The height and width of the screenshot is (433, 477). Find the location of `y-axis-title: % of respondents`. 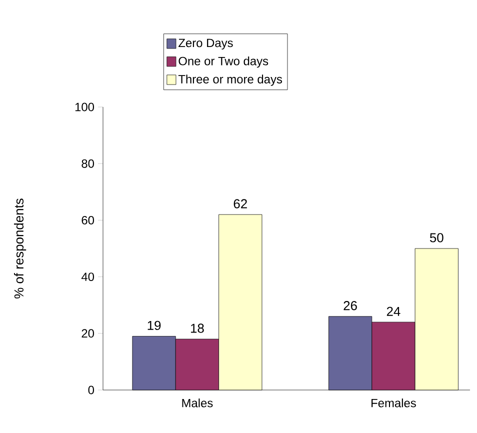

y-axis-title: % of respondents is located at coordinates (20, 248).